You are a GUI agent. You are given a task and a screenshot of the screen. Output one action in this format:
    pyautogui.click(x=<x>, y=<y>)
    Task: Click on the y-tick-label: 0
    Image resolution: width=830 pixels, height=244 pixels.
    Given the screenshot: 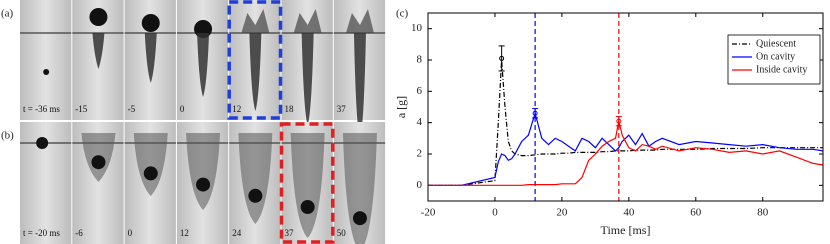 What is the action you would take?
    pyautogui.click(x=420, y=185)
    